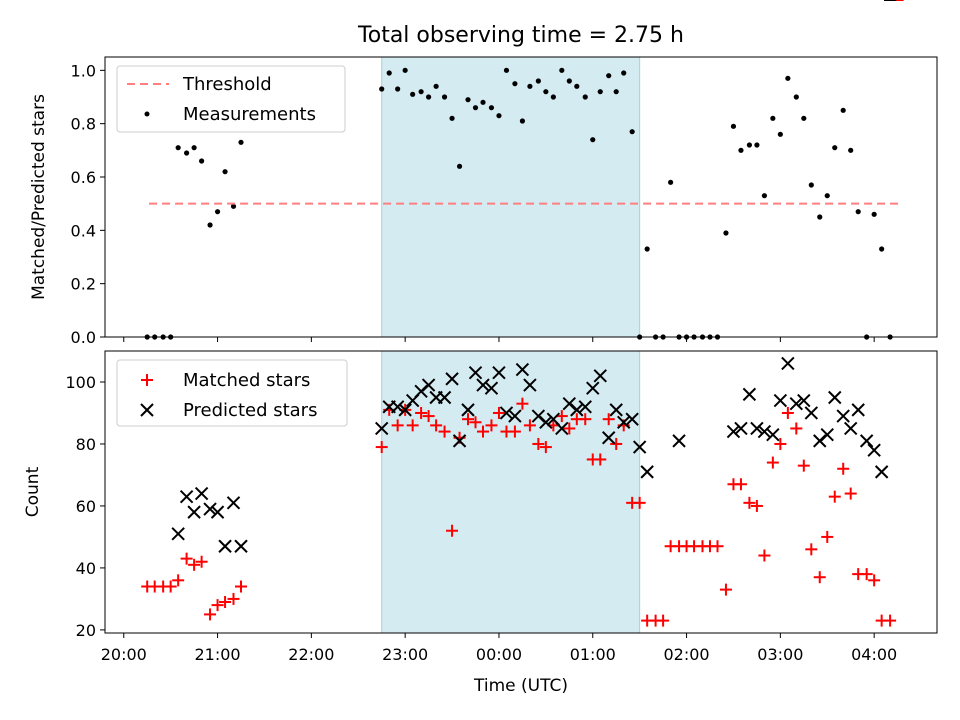 Image resolution: width=960 pixels, height=720 pixels. Describe the element at coordinates (227, 84) in the screenshot. I see `legend-threshold-label: Threshold` at that location.